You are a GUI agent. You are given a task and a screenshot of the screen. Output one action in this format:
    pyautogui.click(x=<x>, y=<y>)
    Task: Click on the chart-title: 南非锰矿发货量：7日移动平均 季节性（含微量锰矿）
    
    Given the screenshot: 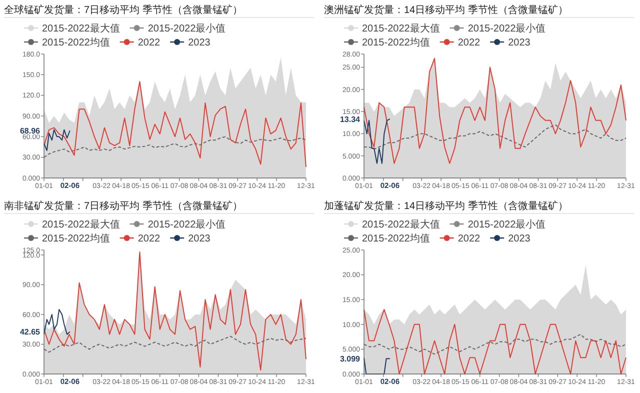 What is the action you would take?
    pyautogui.click(x=123, y=206)
    